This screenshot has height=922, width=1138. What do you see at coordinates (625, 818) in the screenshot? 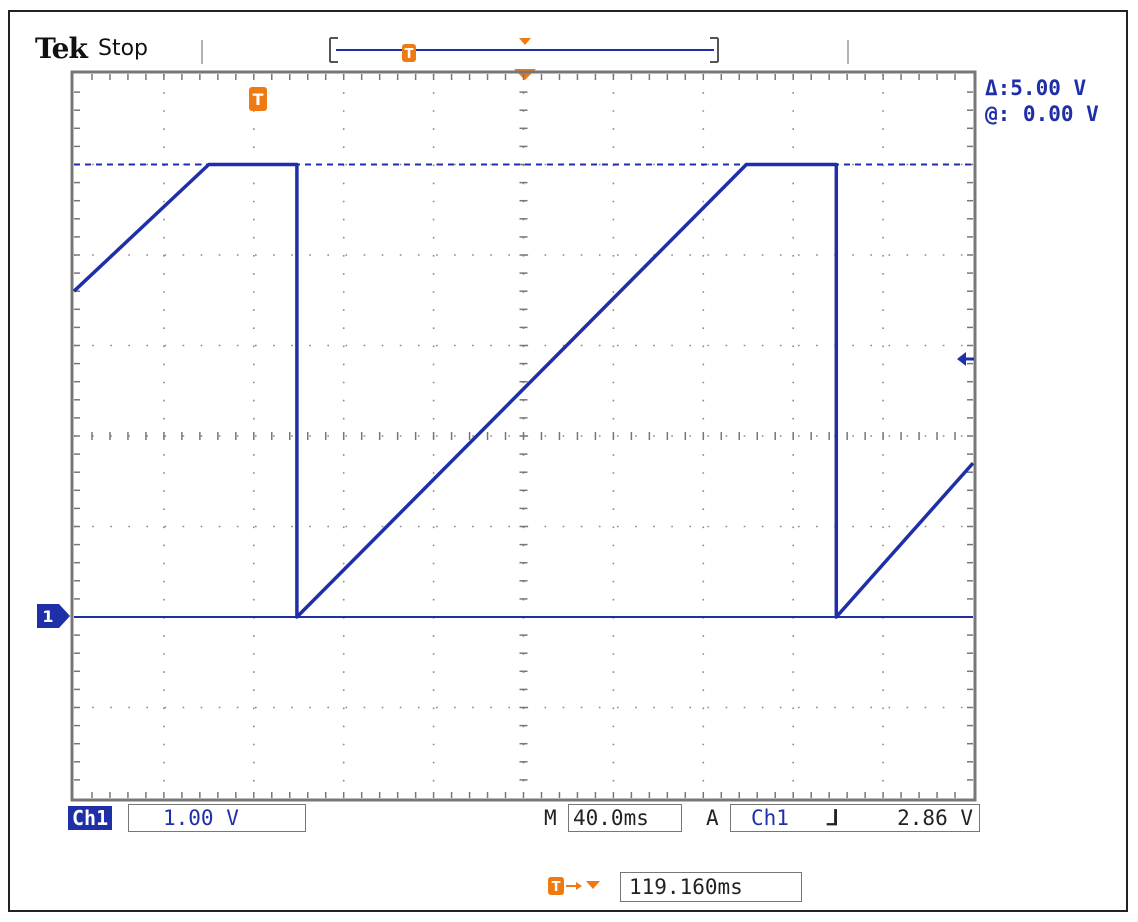
I see `timebase-value: 40.0ms` at bounding box center [625, 818].